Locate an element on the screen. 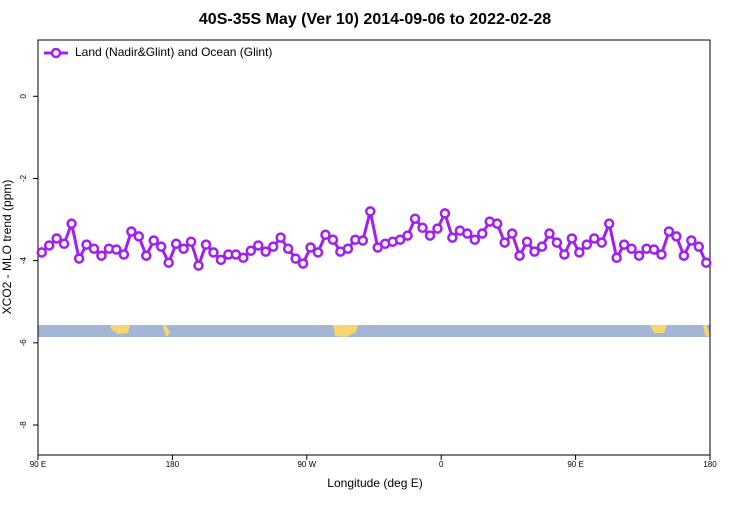  legend-label: Land (Nadir&Glint) and Ocean (Glint) is located at coordinates (173, 52).